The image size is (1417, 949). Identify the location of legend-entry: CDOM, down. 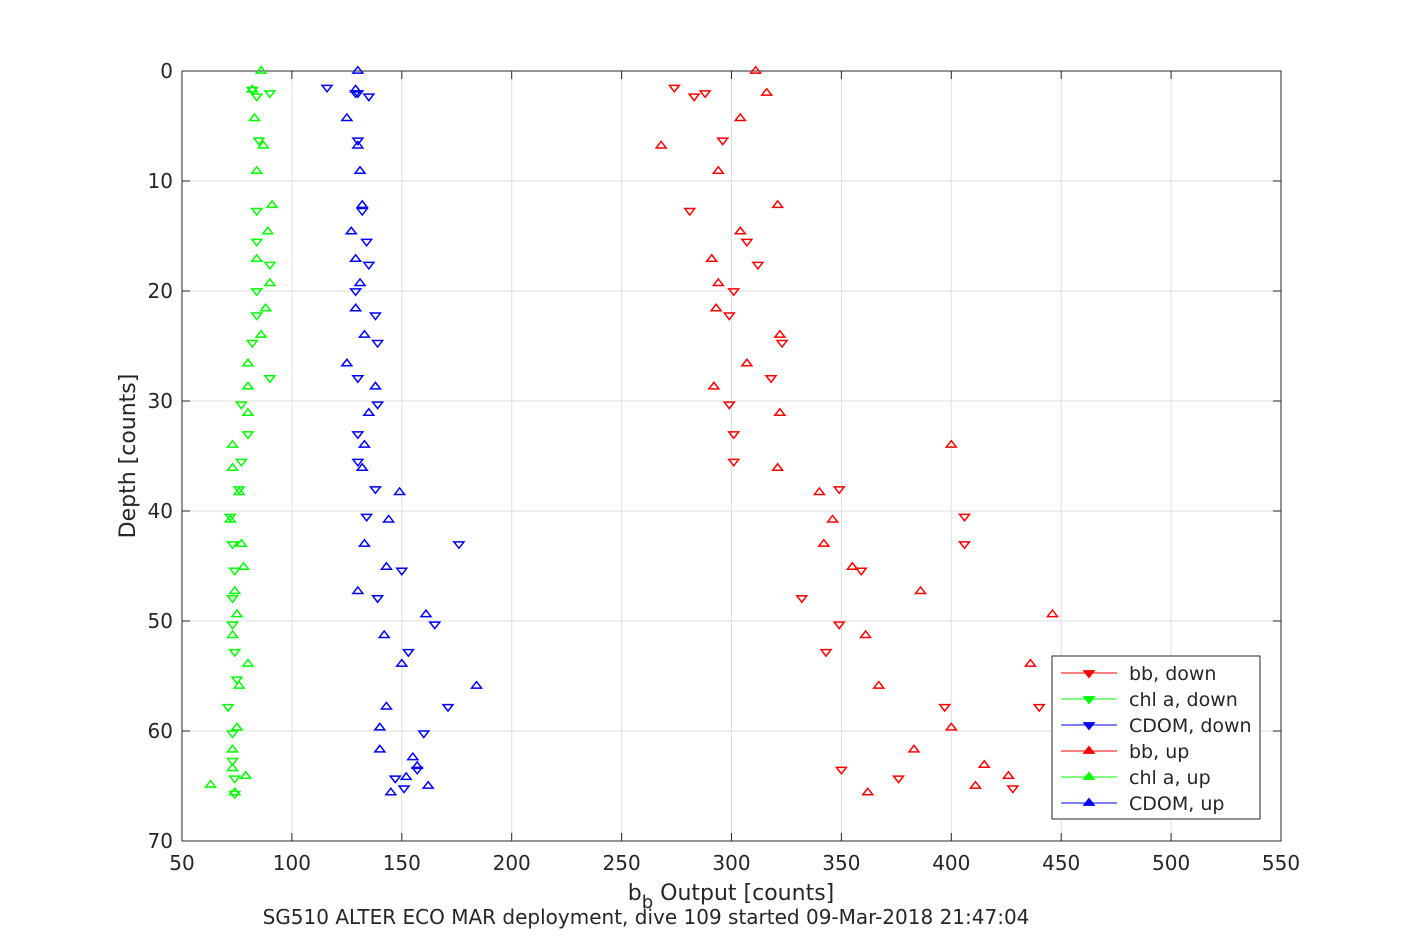
(1156, 726).